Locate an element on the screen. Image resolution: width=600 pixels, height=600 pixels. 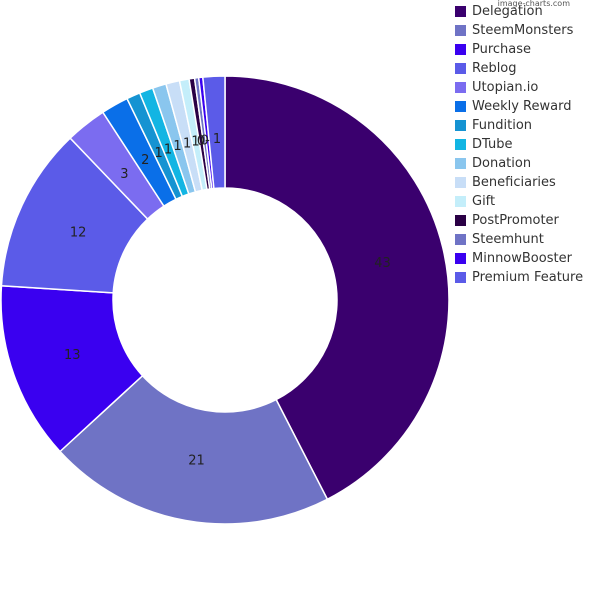
legend-item: Weekly Reward is located at coordinates (519, 106).